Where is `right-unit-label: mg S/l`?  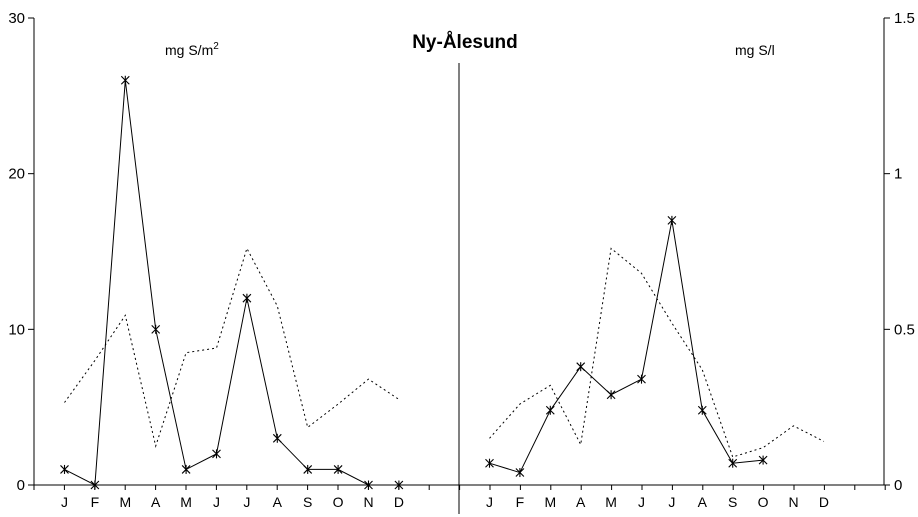
right-unit-label: mg S/l is located at coordinates (755, 50).